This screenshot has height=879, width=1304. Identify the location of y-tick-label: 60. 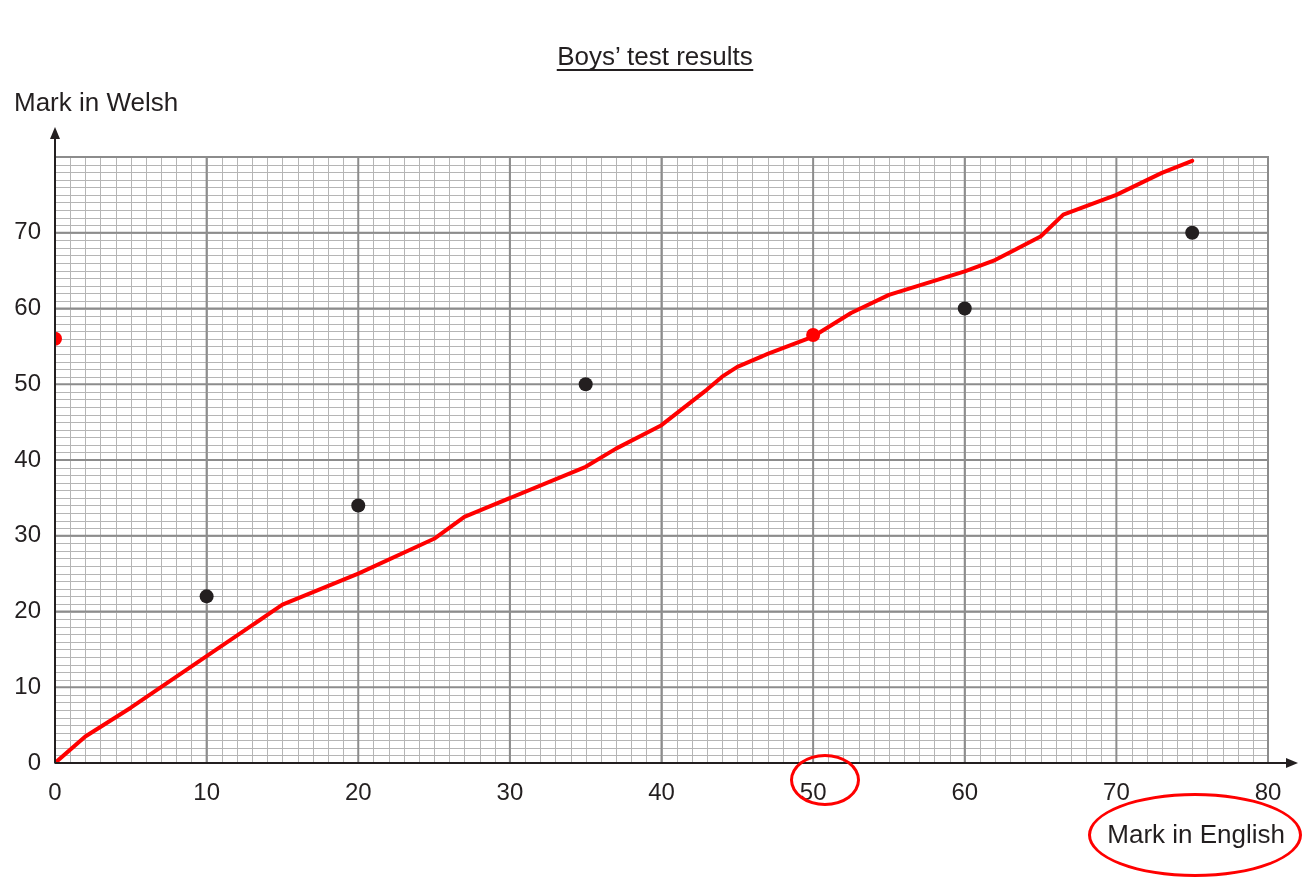
(27, 307).